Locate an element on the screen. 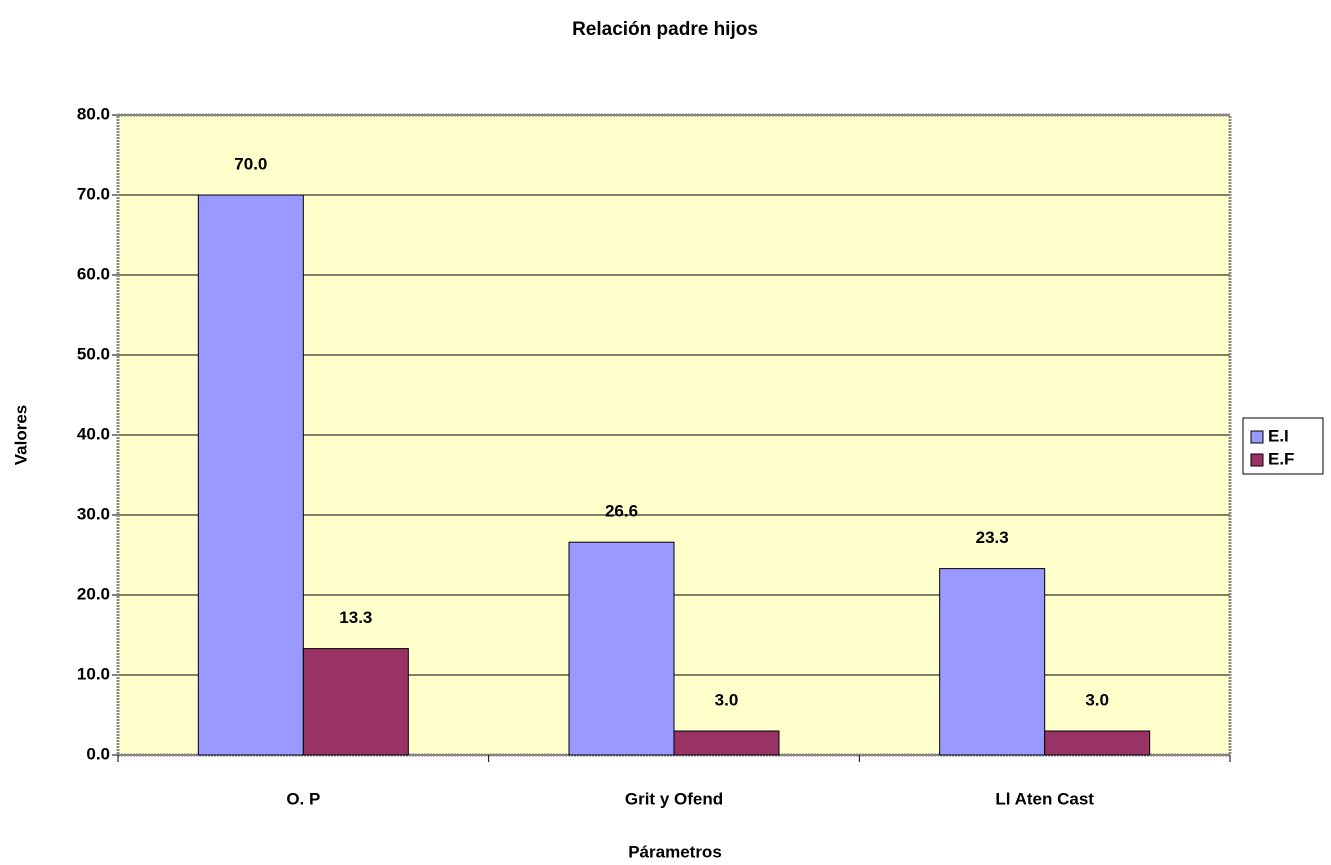 The width and height of the screenshot is (1331, 865). y-tick-label: 60.0 is located at coordinates (93, 273).